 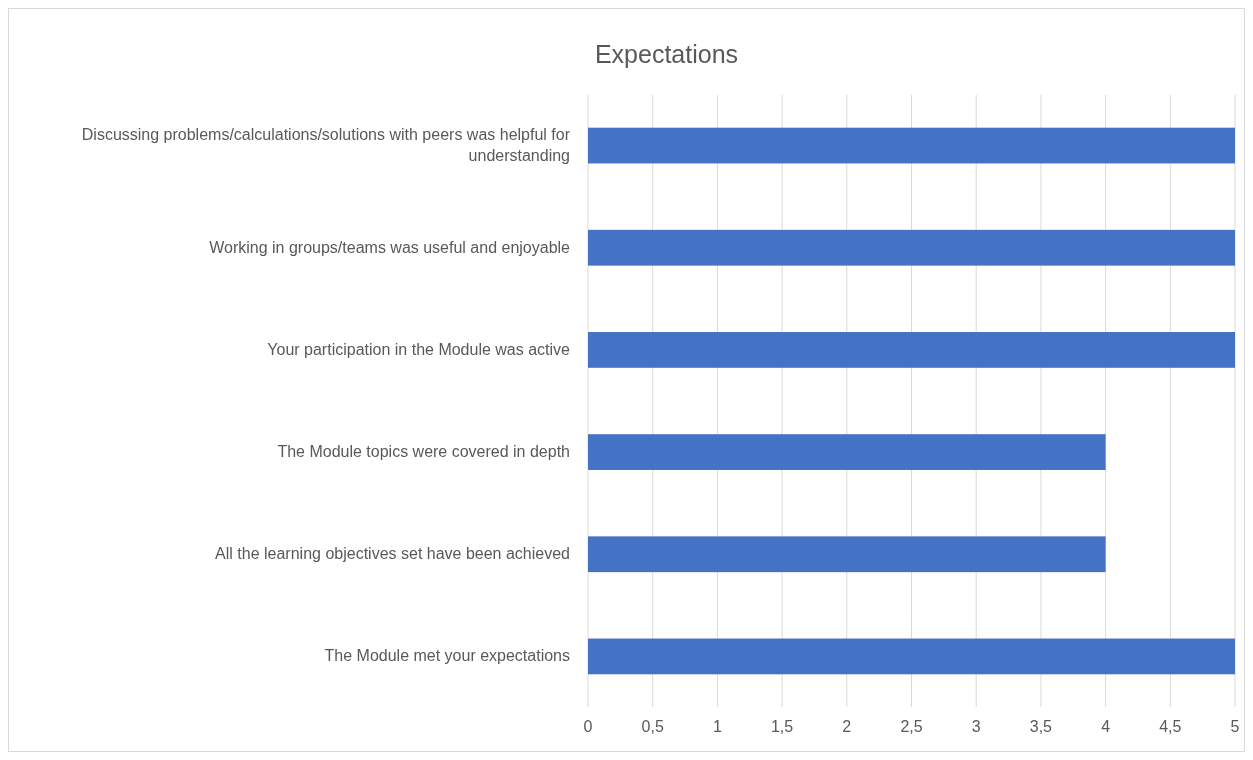 What do you see at coordinates (911, 726) in the screenshot?
I see `x-tick-label: 2,5` at bounding box center [911, 726].